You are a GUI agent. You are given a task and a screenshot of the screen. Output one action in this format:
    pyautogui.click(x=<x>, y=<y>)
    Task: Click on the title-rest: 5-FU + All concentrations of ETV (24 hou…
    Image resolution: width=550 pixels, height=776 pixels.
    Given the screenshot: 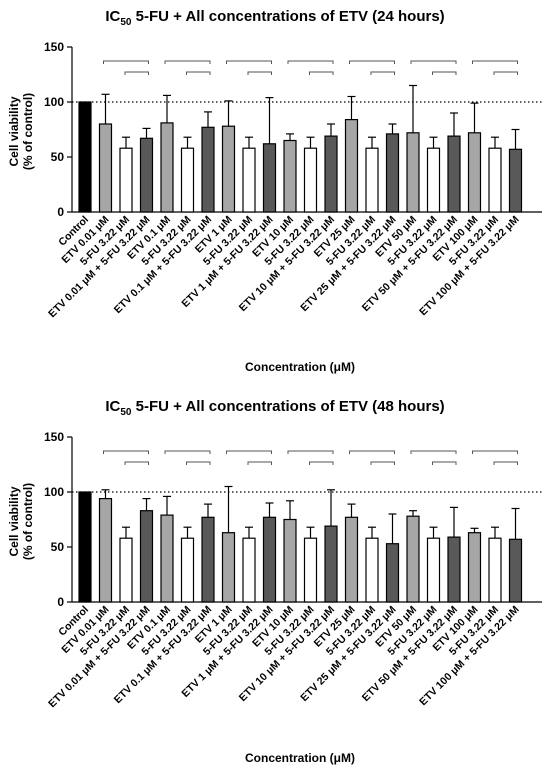 What is the action you would take?
    pyautogui.click(x=288, y=16)
    